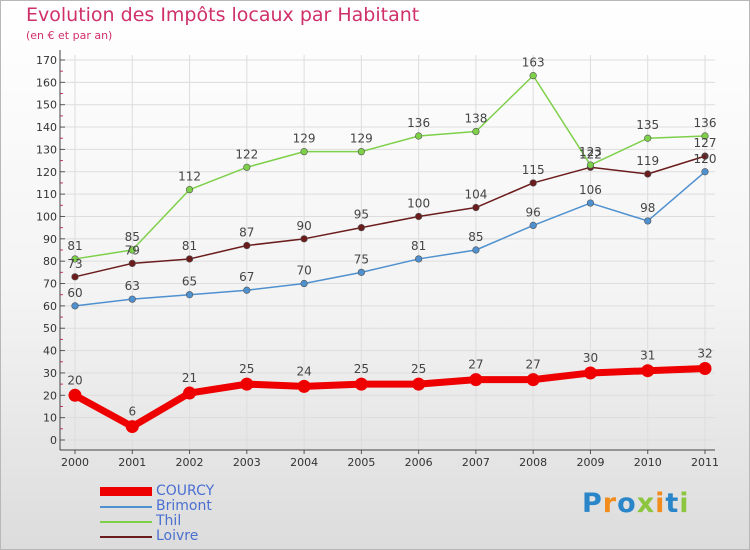 Image resolution: width=750 pixels, height=550 pixels. Describe the element at coordinates (177, 536) in the screenshot. I see `legend-label: Loivre` at that location.